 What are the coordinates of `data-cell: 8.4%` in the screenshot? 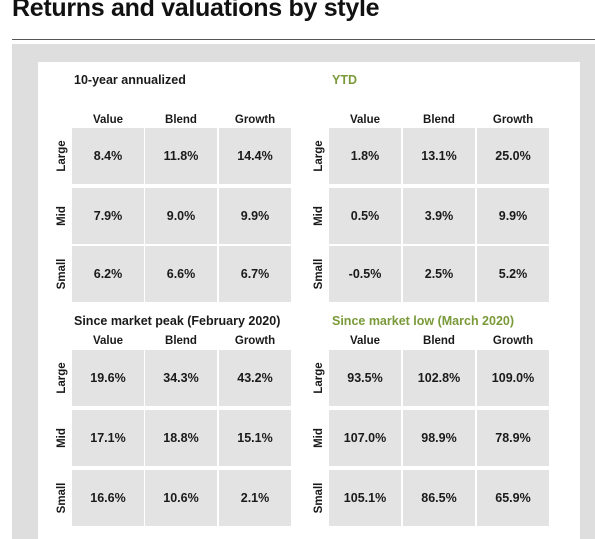 It's located at (108, 156).